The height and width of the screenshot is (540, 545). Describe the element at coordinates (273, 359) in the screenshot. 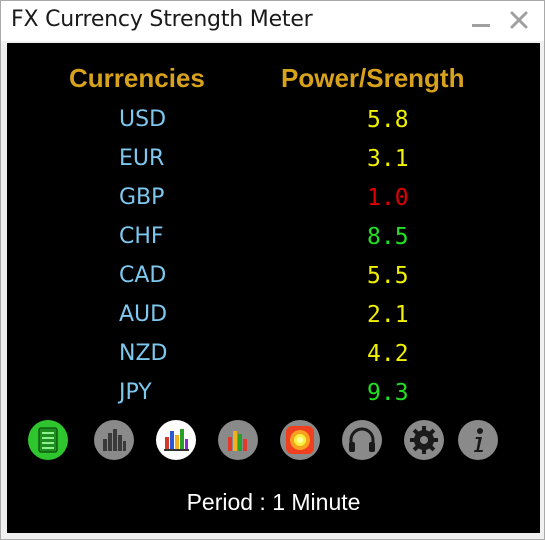

I see `currency-row: NZD 4.2` at that location.